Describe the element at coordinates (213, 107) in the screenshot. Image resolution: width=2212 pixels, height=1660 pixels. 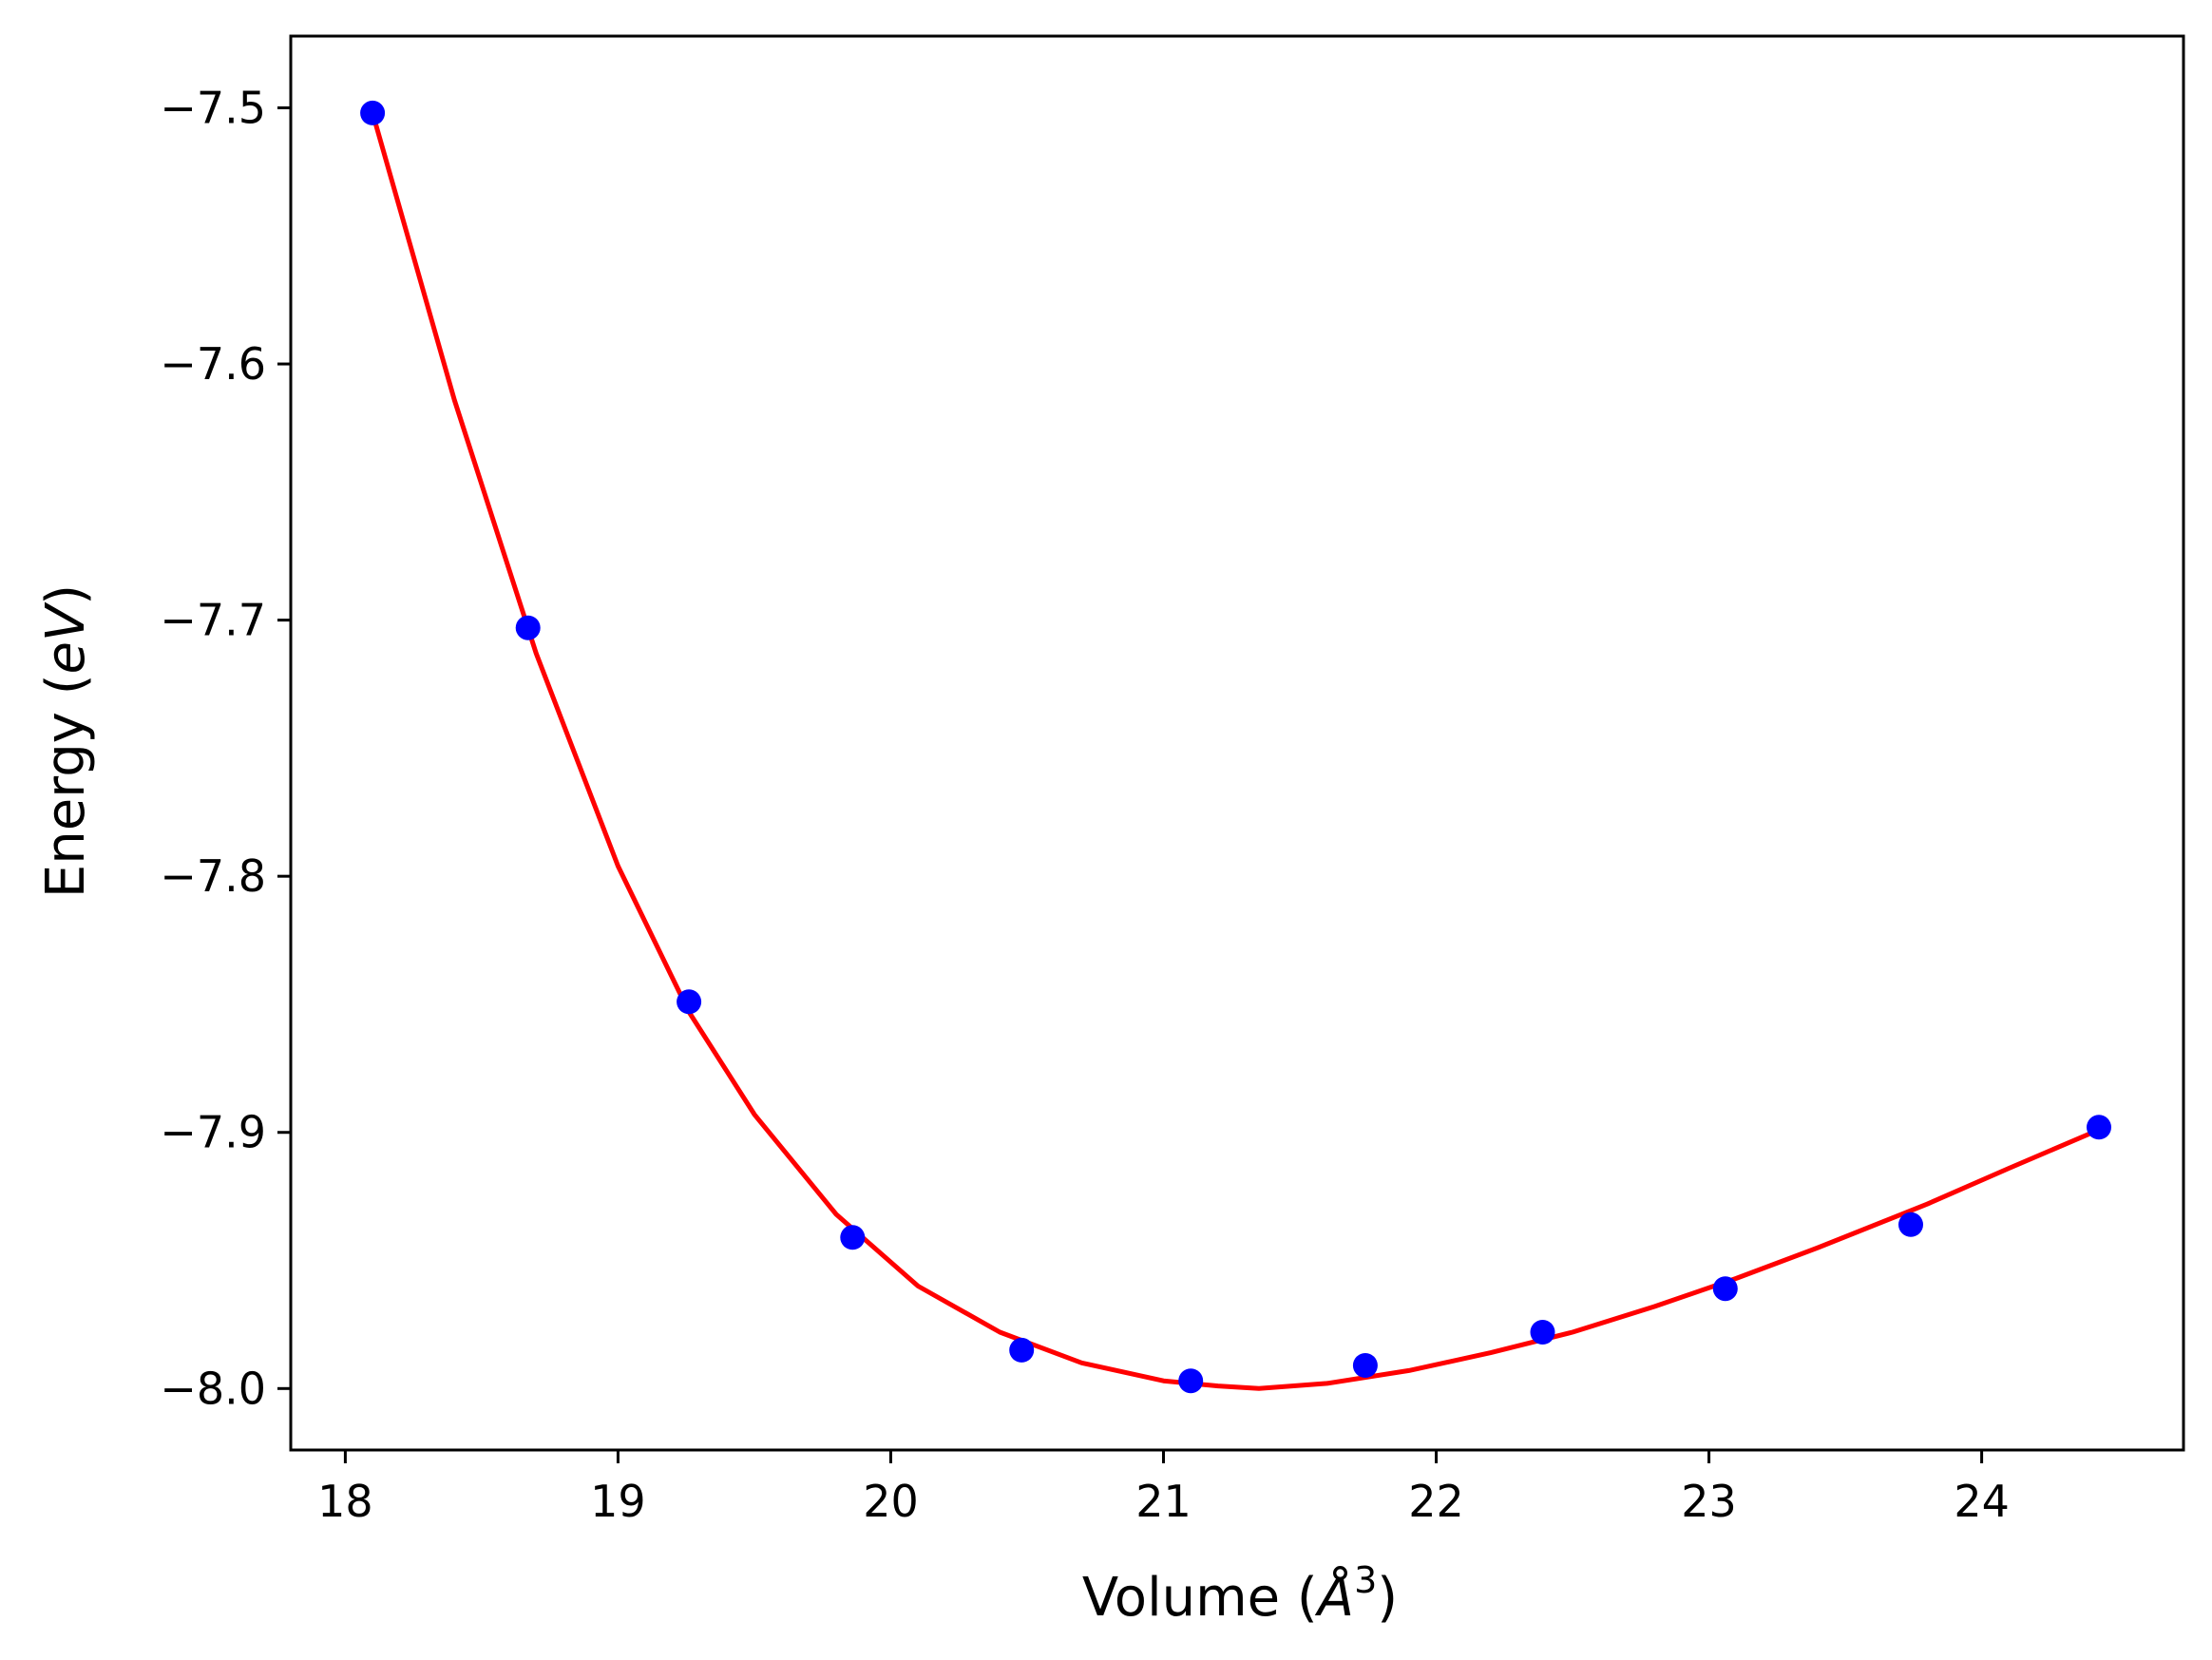
I see `y-tick-label: −7.5` at that location.